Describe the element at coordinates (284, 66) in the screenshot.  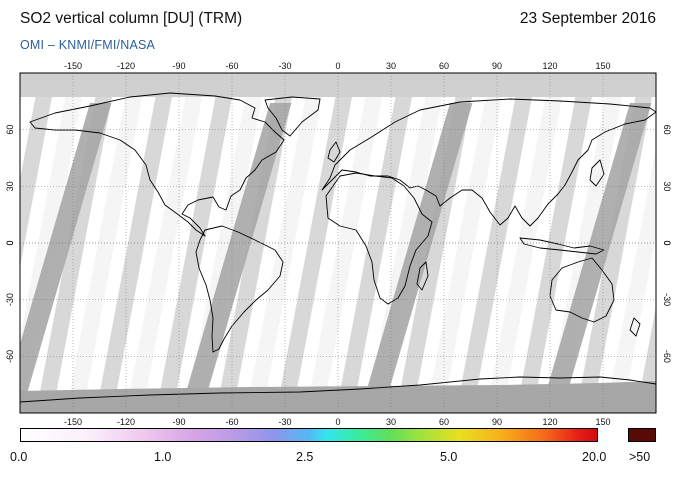
I see `lon-tick-top: -30` at that location.